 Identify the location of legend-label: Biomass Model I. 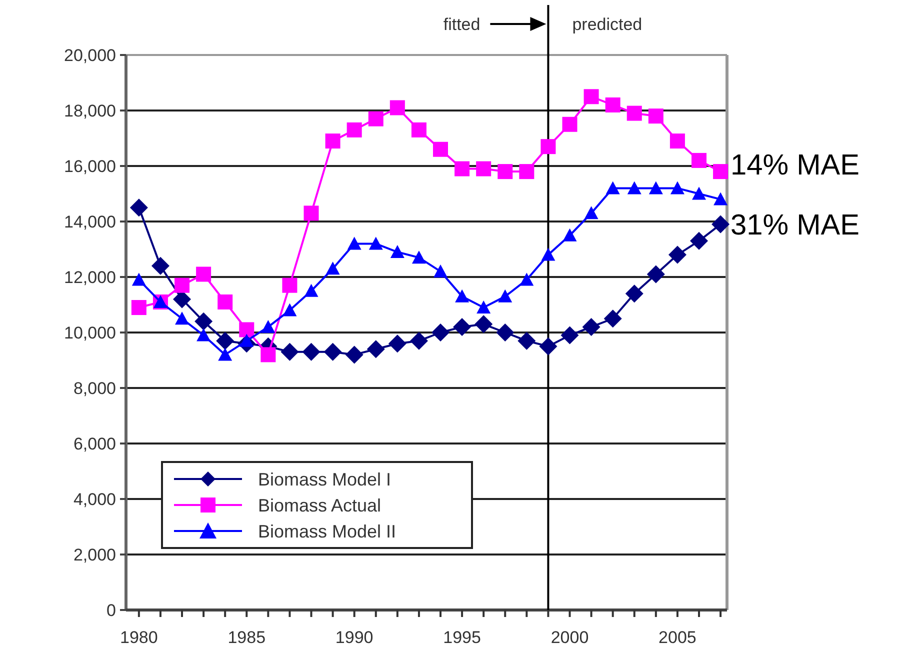
(325, 479).